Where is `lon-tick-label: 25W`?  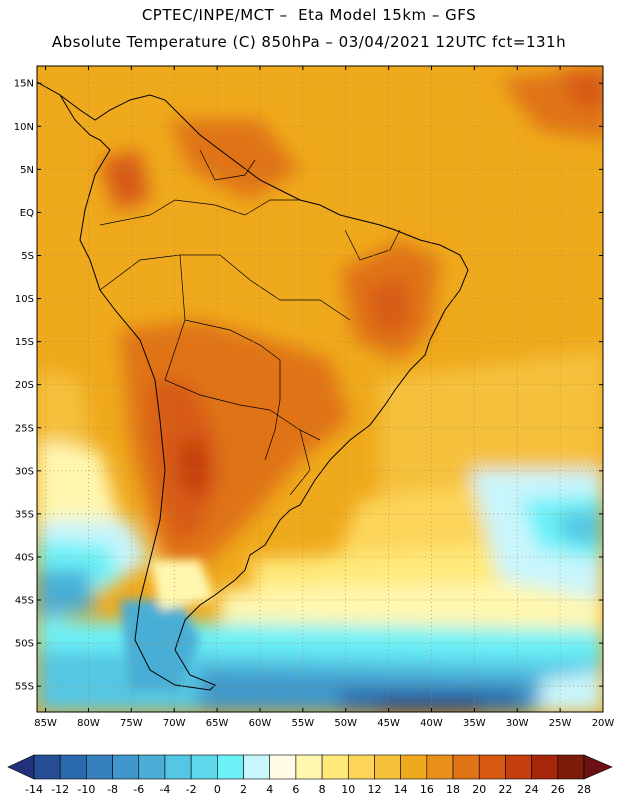 lon-tick-label: 25W is located at coordinates (560, 723).